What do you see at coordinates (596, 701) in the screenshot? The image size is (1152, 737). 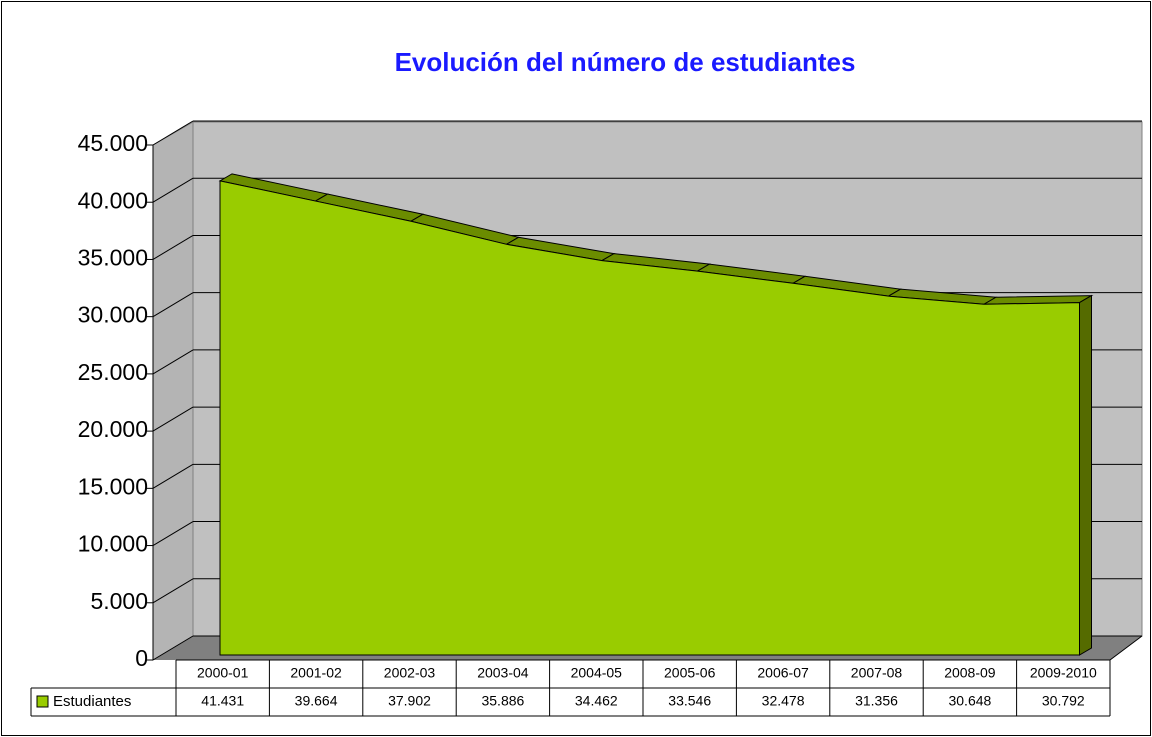 I see `data-label: 34.462` at bounding box center [596, 701].